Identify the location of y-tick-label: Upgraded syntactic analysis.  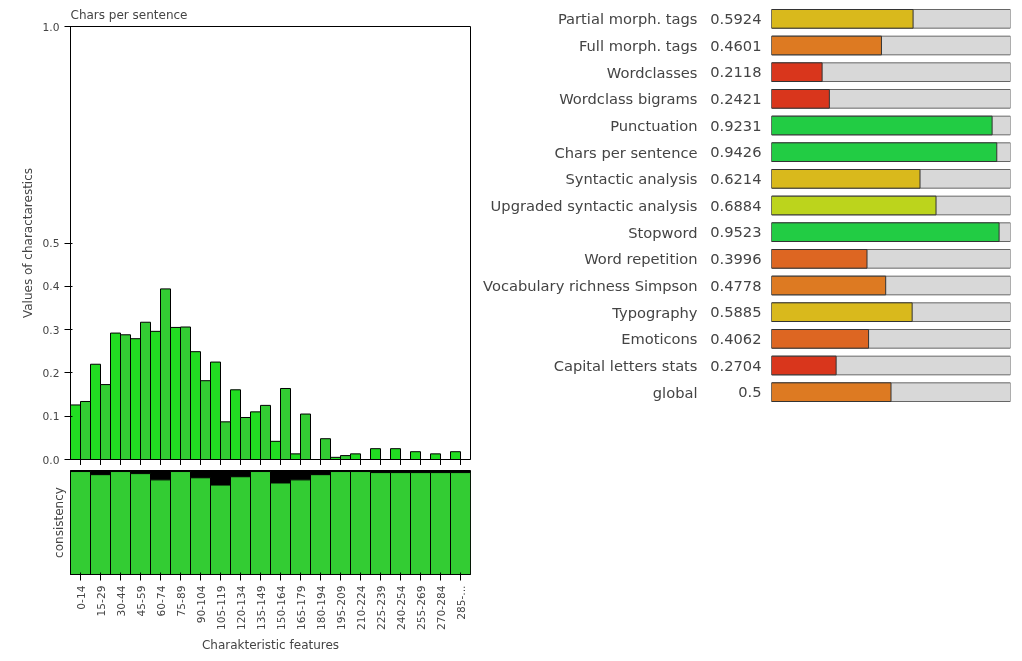
(594, 205).